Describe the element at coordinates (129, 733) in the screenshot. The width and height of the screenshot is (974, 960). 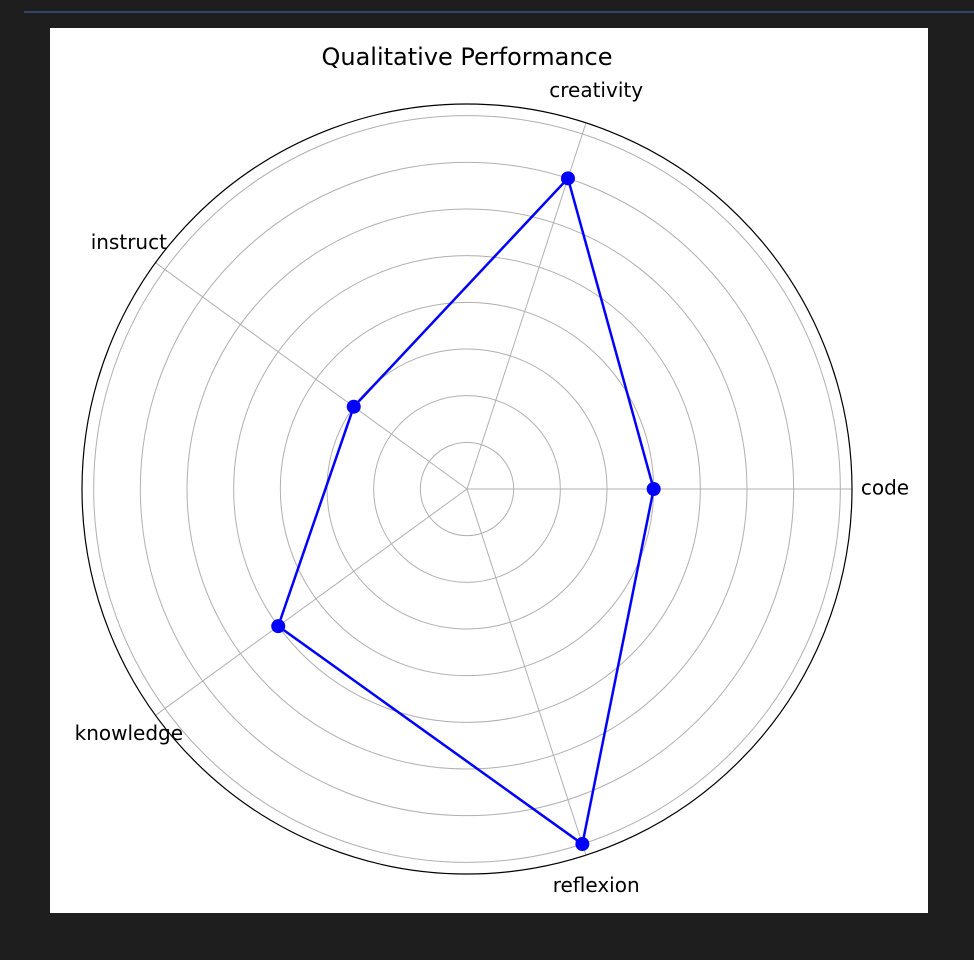
I see `category-label: knowledge` at that location.